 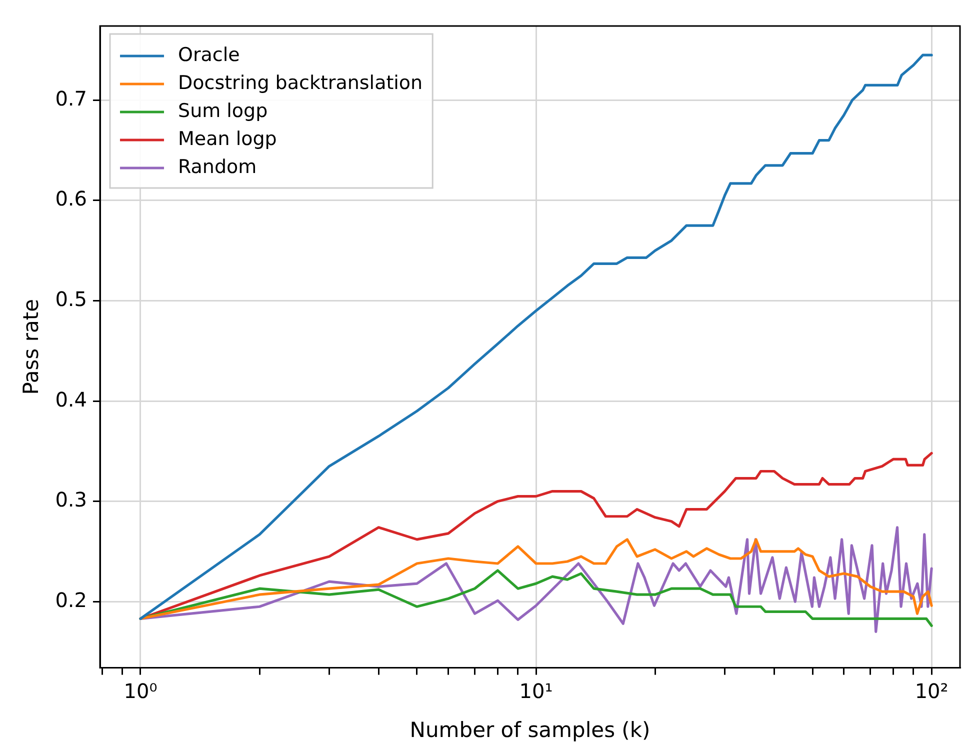 What do you see at coordinates (931, 691) in the screenshot?
I see `x-tick-label: 10²` at bounding box center [931, 691].